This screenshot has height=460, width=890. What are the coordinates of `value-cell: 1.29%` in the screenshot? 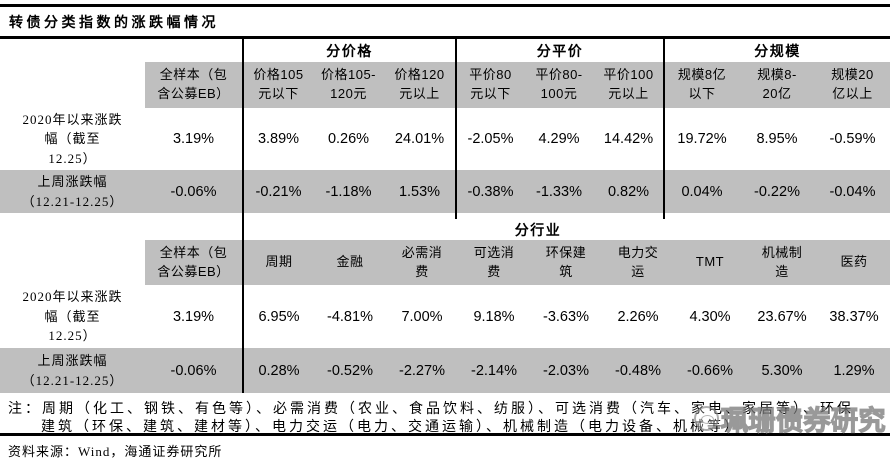 It's located at (854, 370).